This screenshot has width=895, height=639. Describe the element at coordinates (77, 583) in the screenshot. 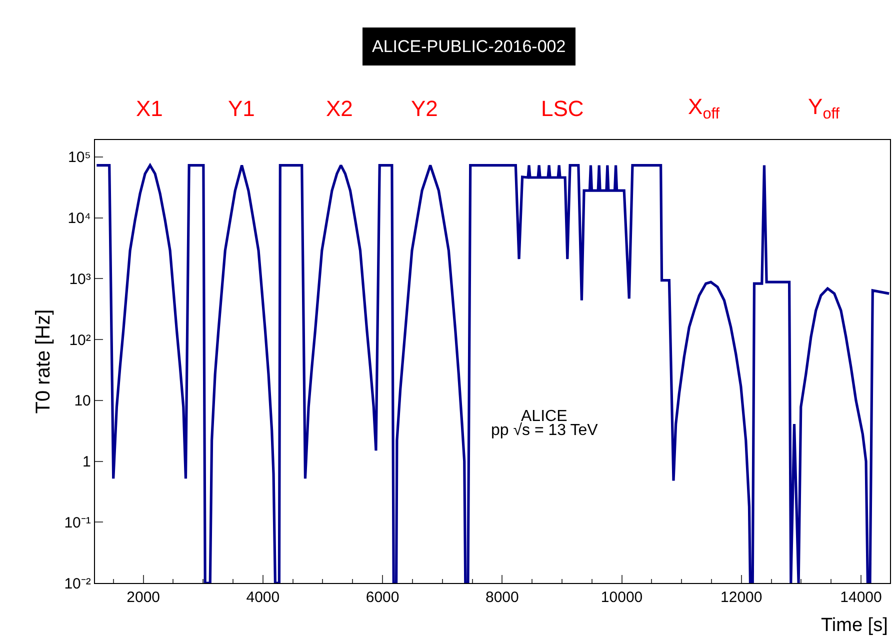

I see `y-tick-label: 10⁻²` at that location.